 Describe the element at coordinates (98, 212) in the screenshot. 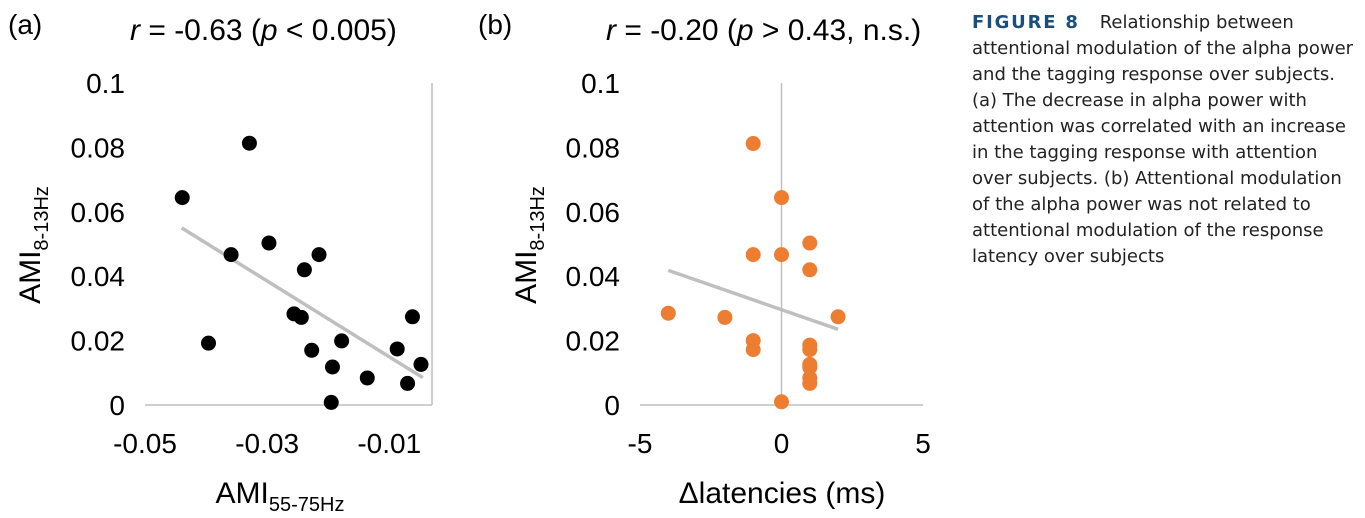

I see `panel-a-y-tick-label: 0.06` at that location.